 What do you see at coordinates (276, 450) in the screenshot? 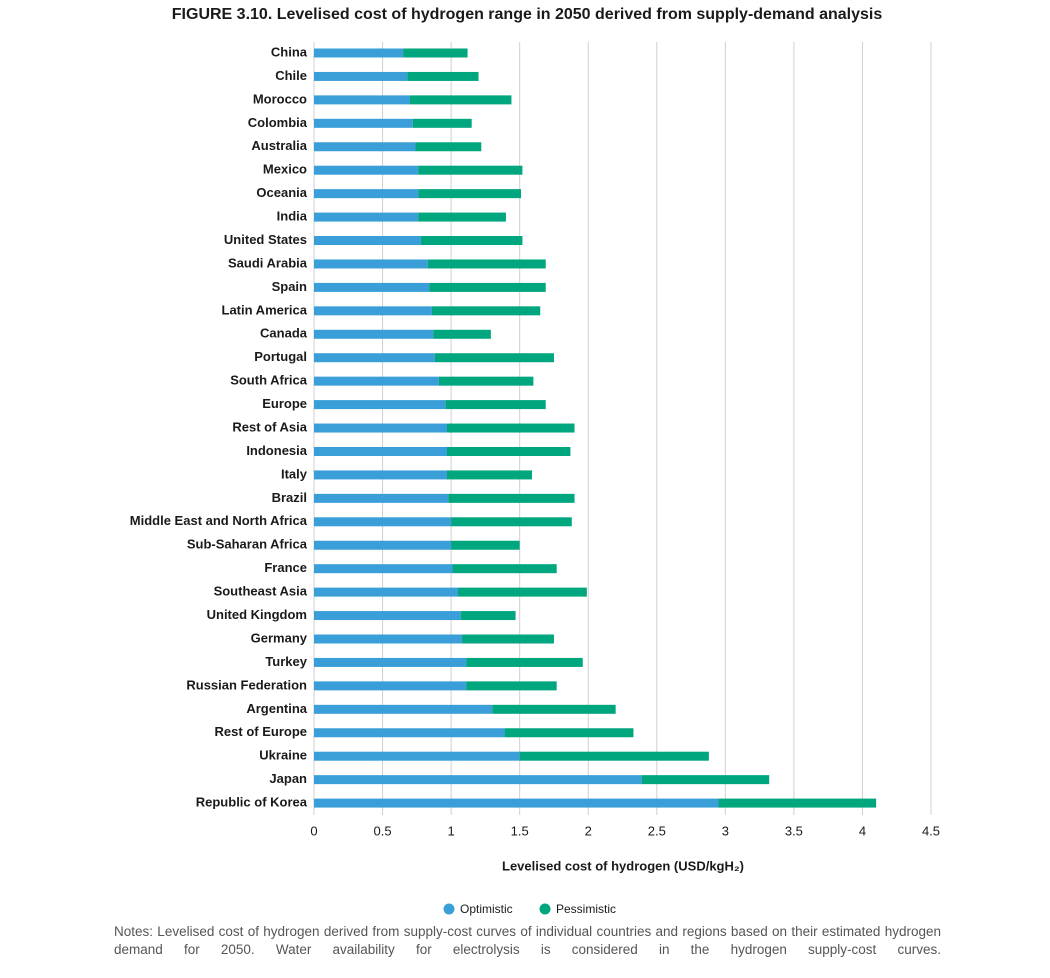
I see `y-tick-label: Indonesia` at bounding box center [276, 450].